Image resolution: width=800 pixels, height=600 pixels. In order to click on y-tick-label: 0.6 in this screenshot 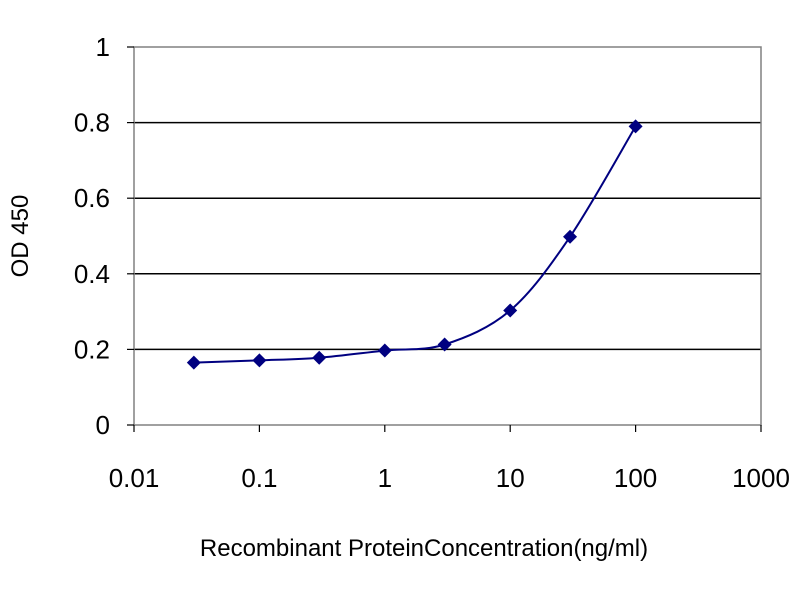, I will do `click(92, 198)`.